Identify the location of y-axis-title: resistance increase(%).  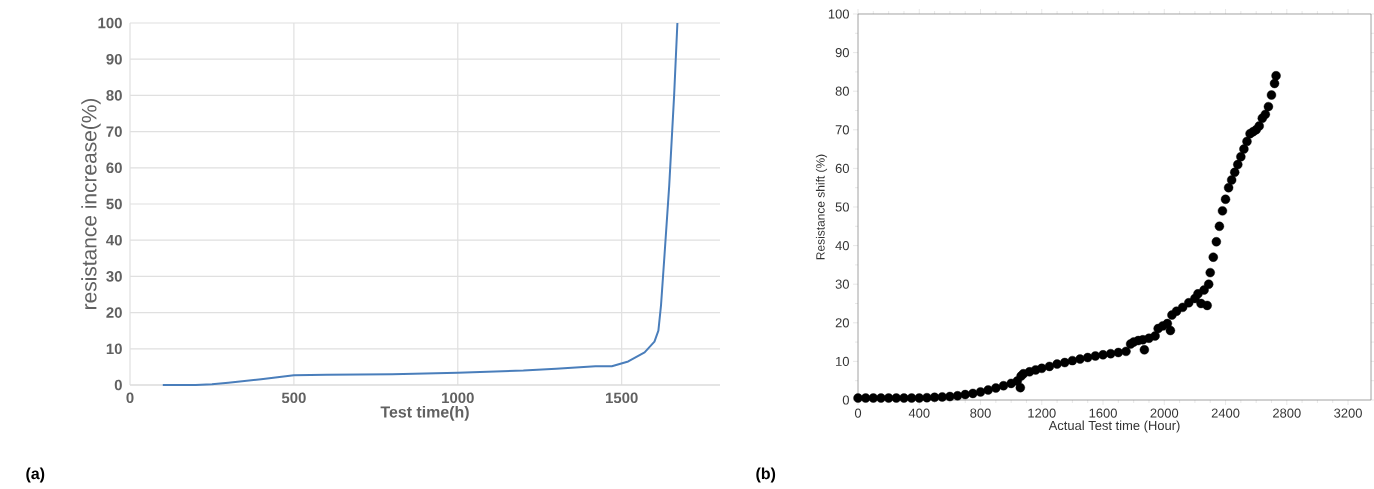
(91, 203).